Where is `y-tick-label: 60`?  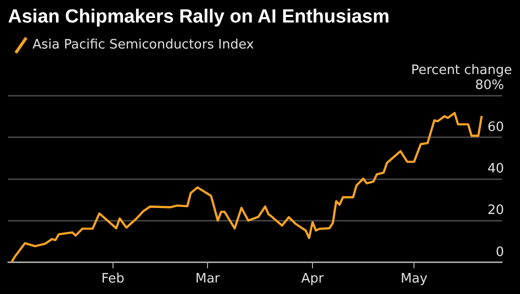 y-tick-label: 60 is located at coordinates (495, 127).